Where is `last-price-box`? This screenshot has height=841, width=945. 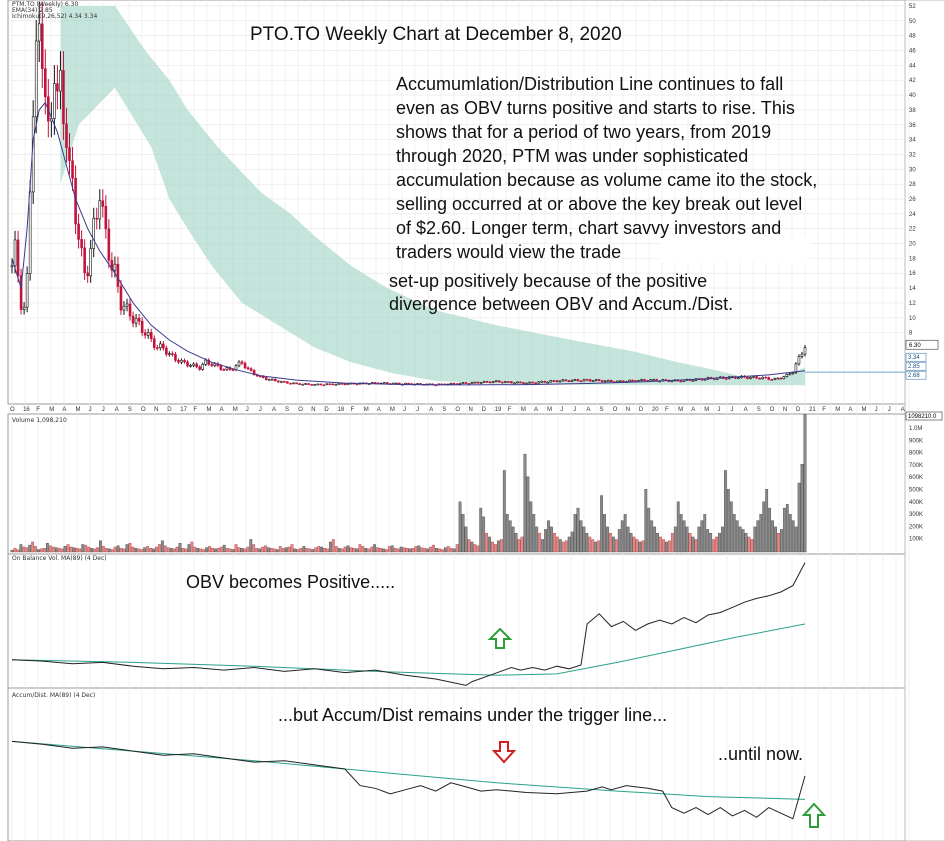
last-price-box is located at coordinates (922, 344).